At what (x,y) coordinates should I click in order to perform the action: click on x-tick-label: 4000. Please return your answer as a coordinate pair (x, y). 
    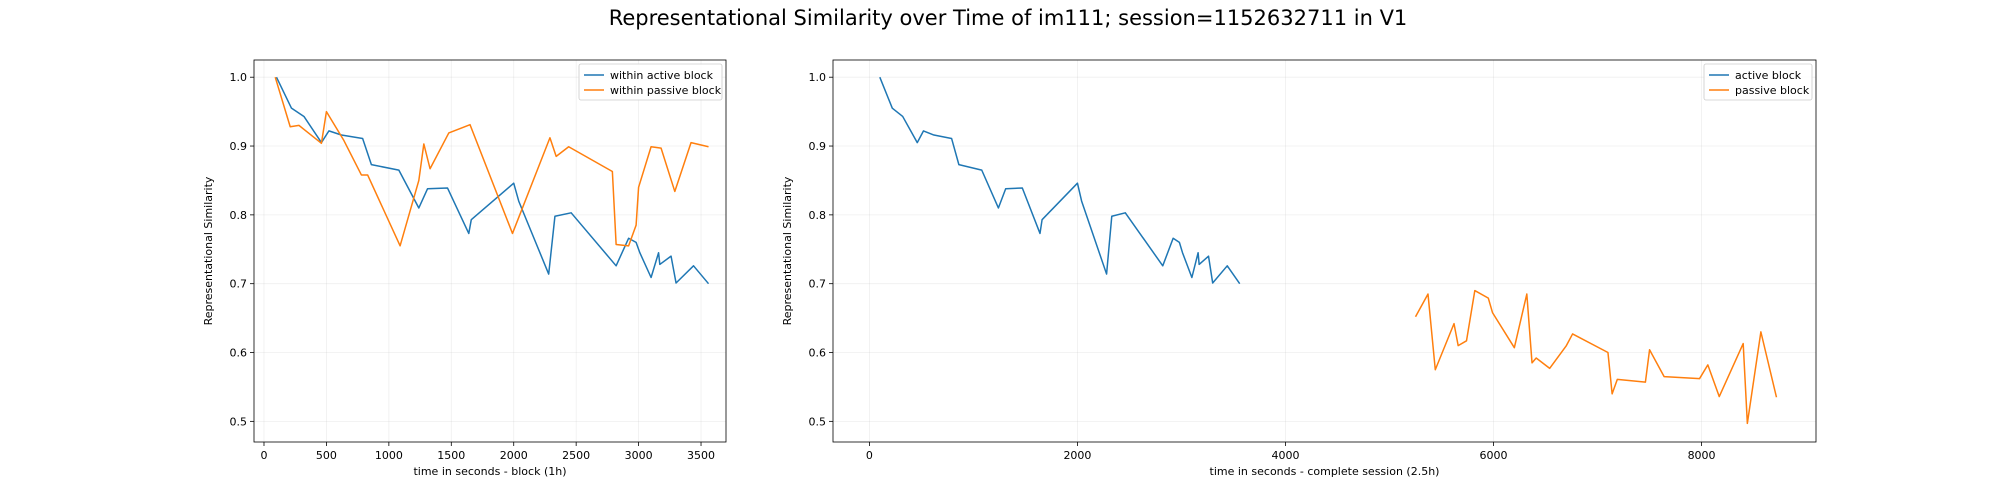
    Looking at the image, I should click on (1285, 455).